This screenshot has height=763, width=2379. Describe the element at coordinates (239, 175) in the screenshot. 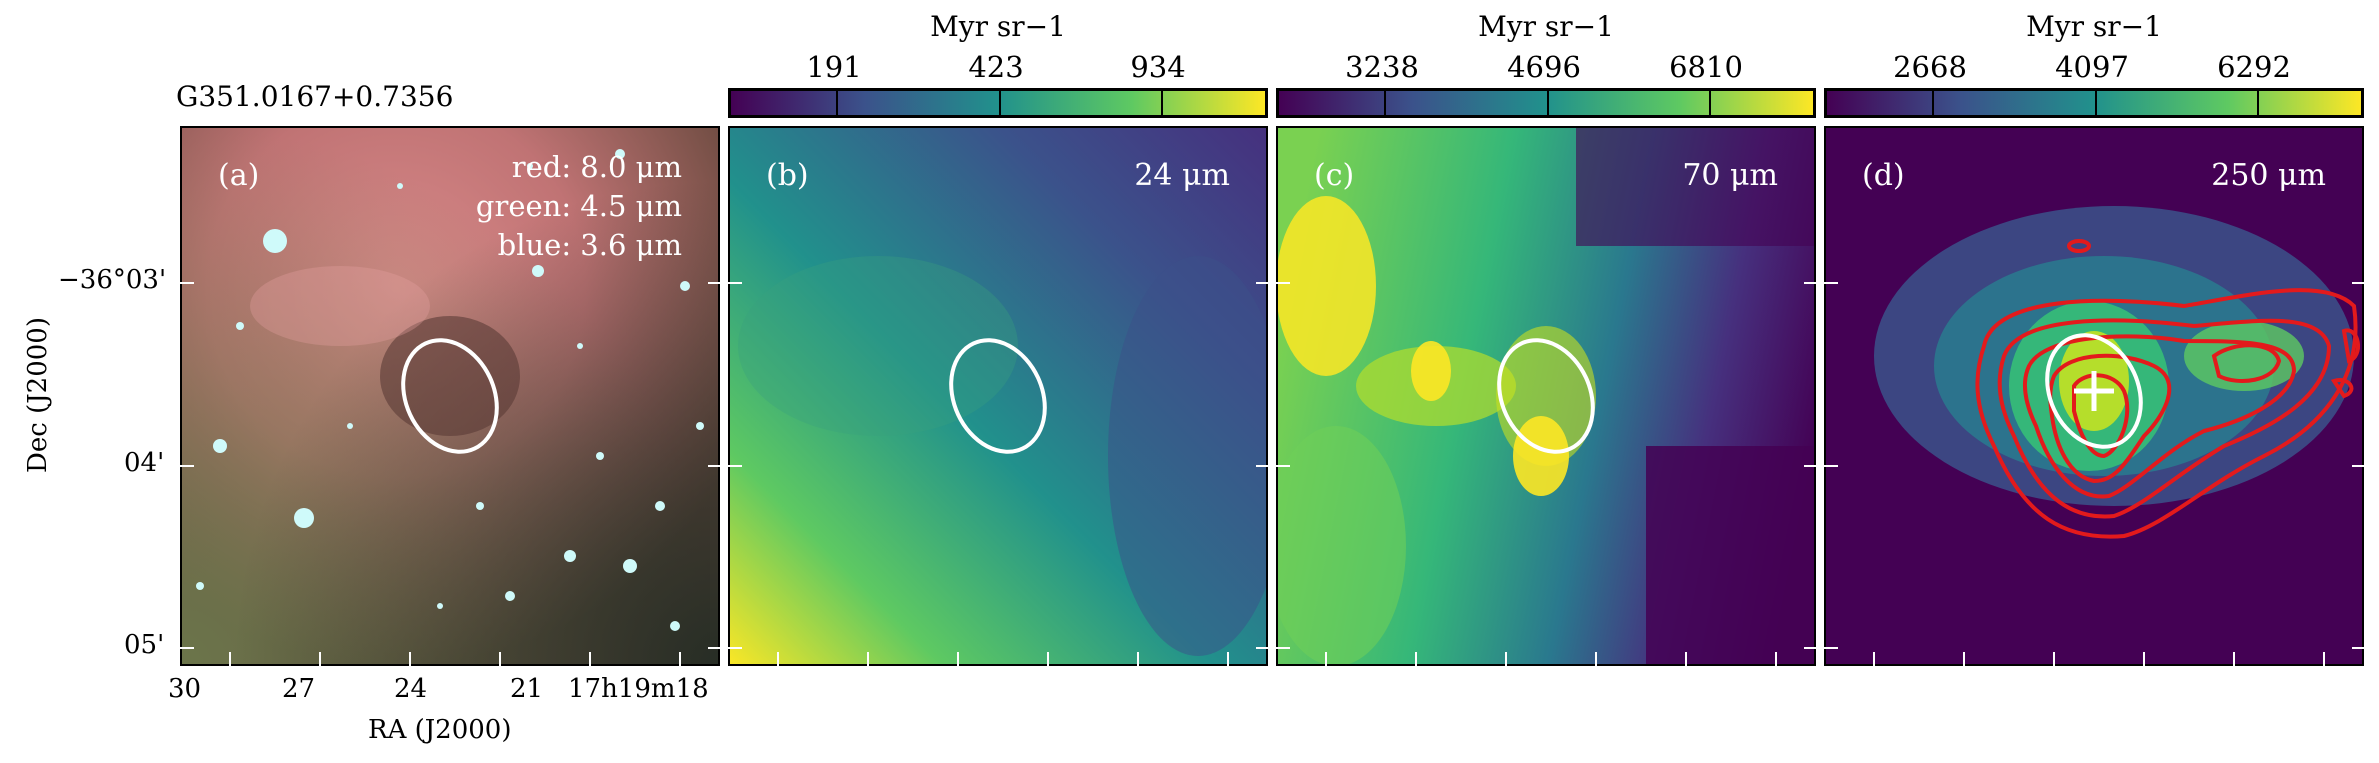

I see `panel-label: (a)` at that location.